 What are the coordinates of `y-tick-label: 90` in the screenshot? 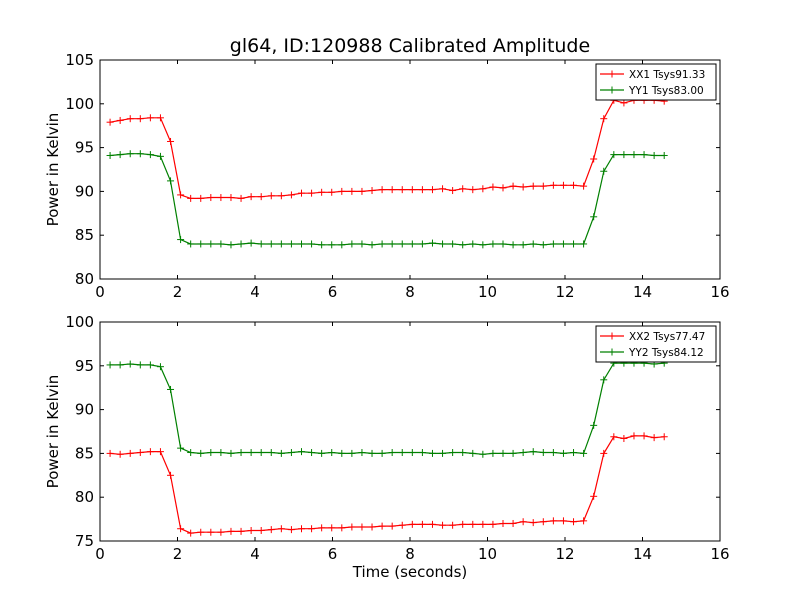 It's located at (84, 191).